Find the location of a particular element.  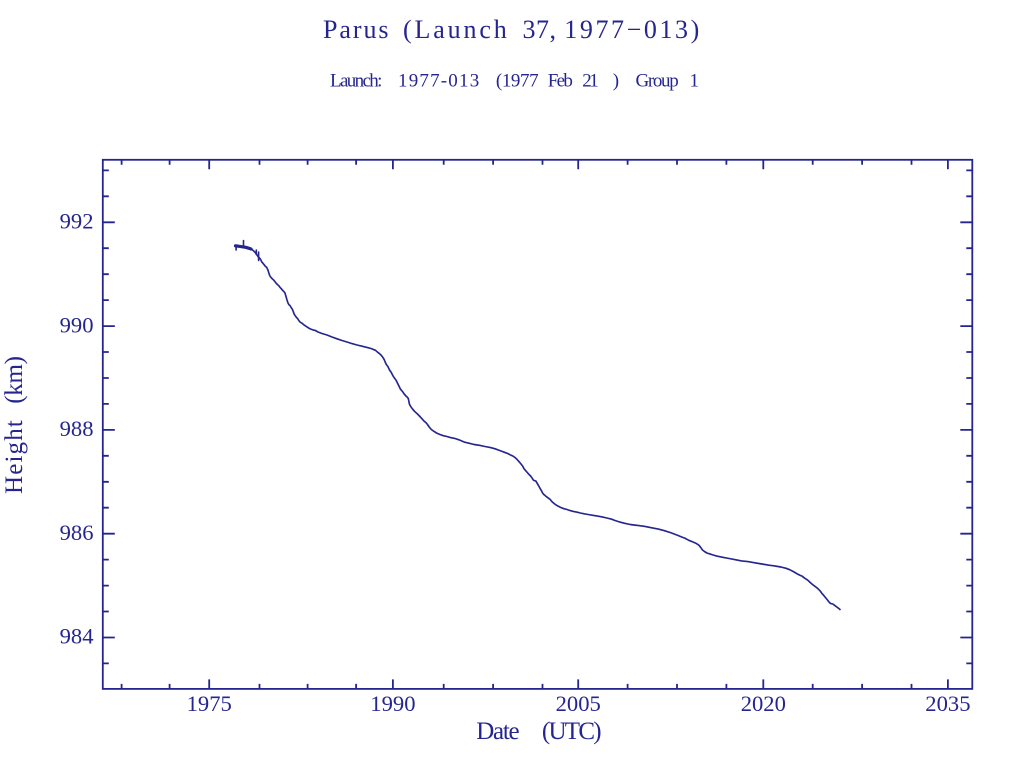

svg-text: Group is located at coordinates (657, 81).